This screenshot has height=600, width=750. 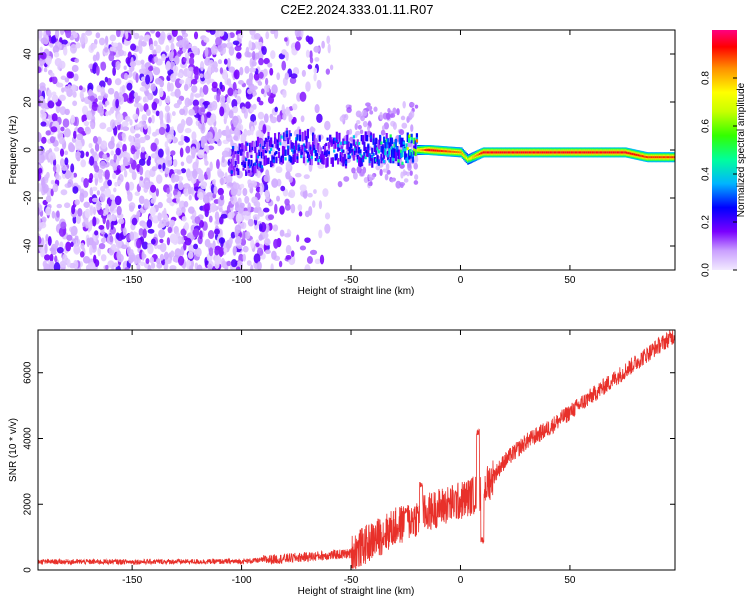 I want to click on colorbar-tick-label: 0.6, so click(x=706, y=126).